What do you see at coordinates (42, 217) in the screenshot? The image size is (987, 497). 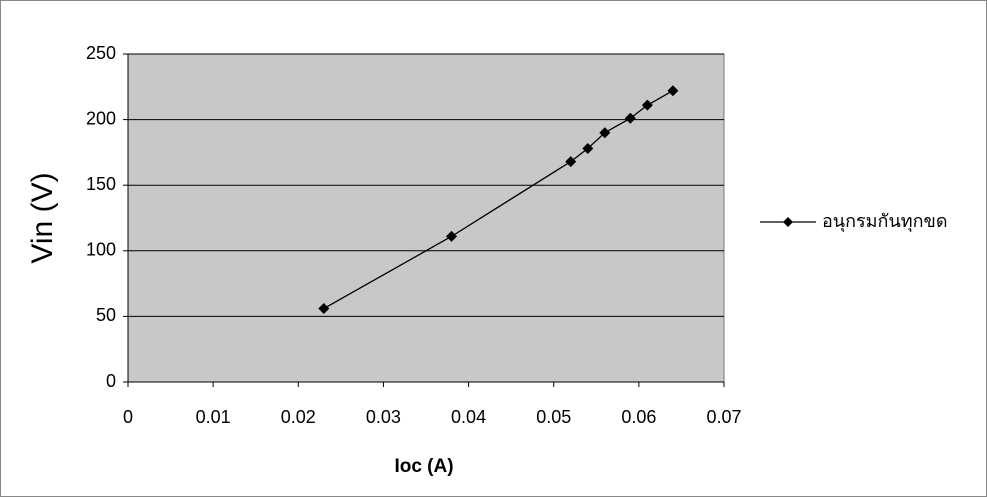 I see `y-axis-label: Vin (V)` at bounding box center [42, 217].